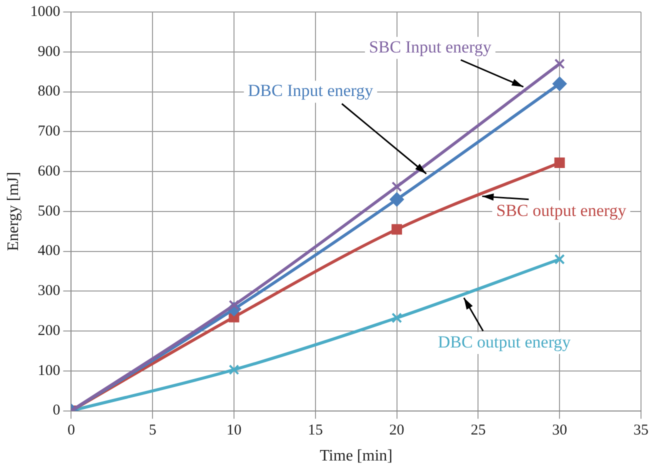 Image resolution: width=653 pixels, height=470 pixels. What do you see at coordinates (56, 410) in the screenshot?
I see `y-tick-label: 0` at bounding box center [56, 410].